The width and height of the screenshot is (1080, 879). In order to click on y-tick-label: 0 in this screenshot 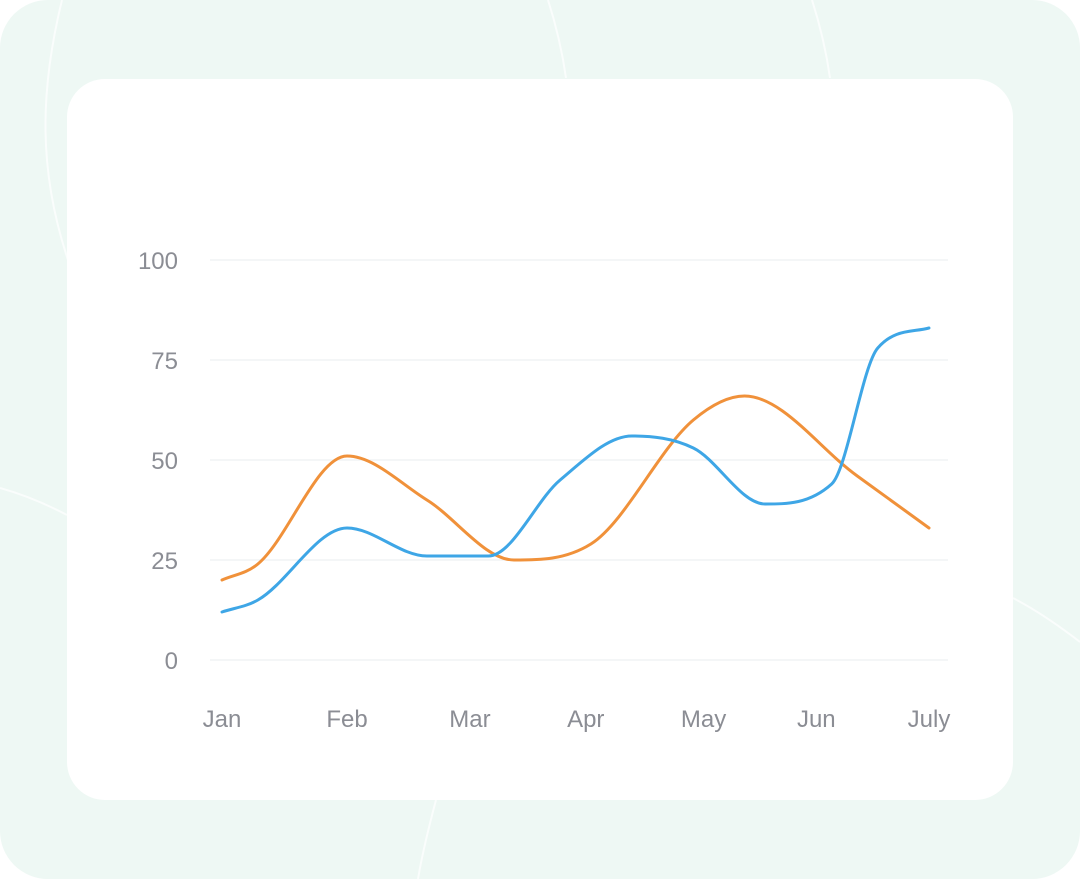, I will do `click(171, 661)`.